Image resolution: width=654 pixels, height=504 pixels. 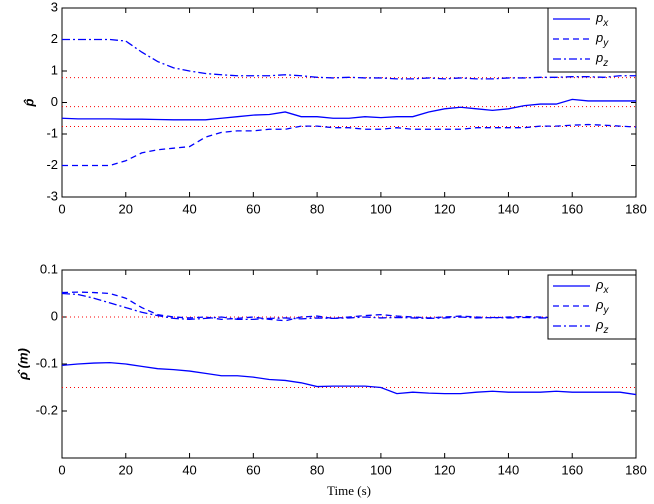 What do you see at coordinates (602, 306) in the screenshot?
I see `legend-label: ρy` at bounding box center [602, 306].